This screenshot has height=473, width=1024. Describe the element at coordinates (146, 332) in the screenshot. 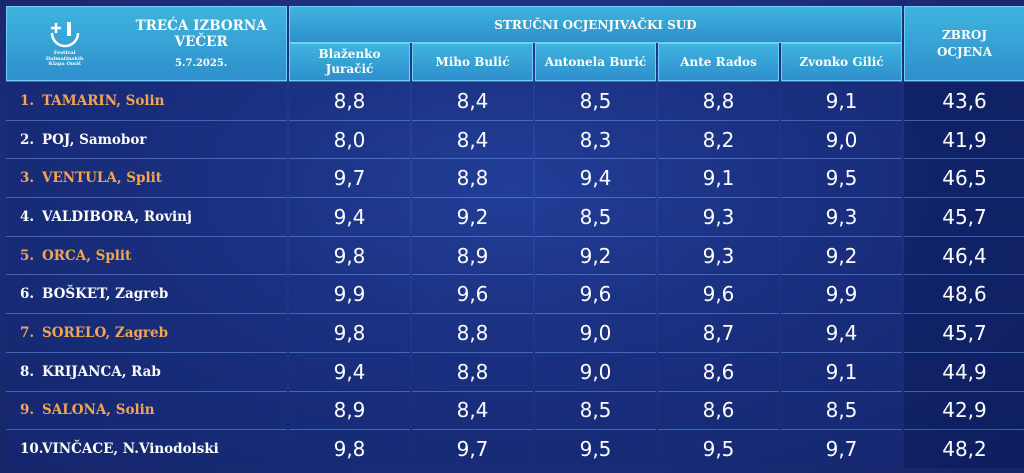

I see `klapa-name-cell: 7. SORELO, Zagreb` at that location.